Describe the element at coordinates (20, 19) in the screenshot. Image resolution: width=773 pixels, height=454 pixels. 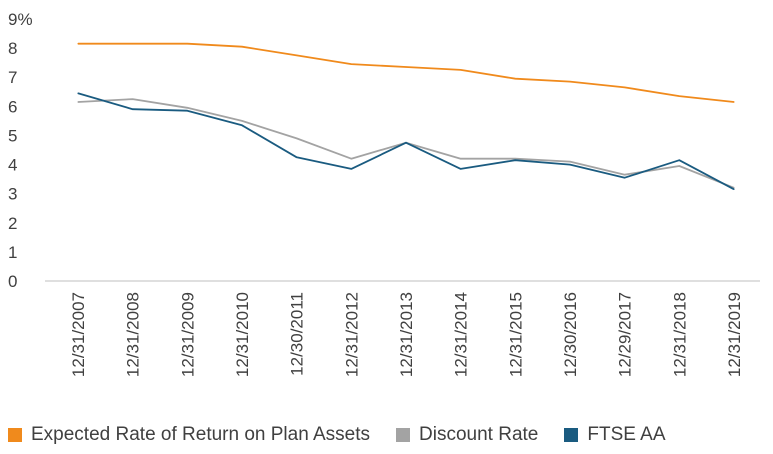
I see `y-tick-label: 9%` at that location.